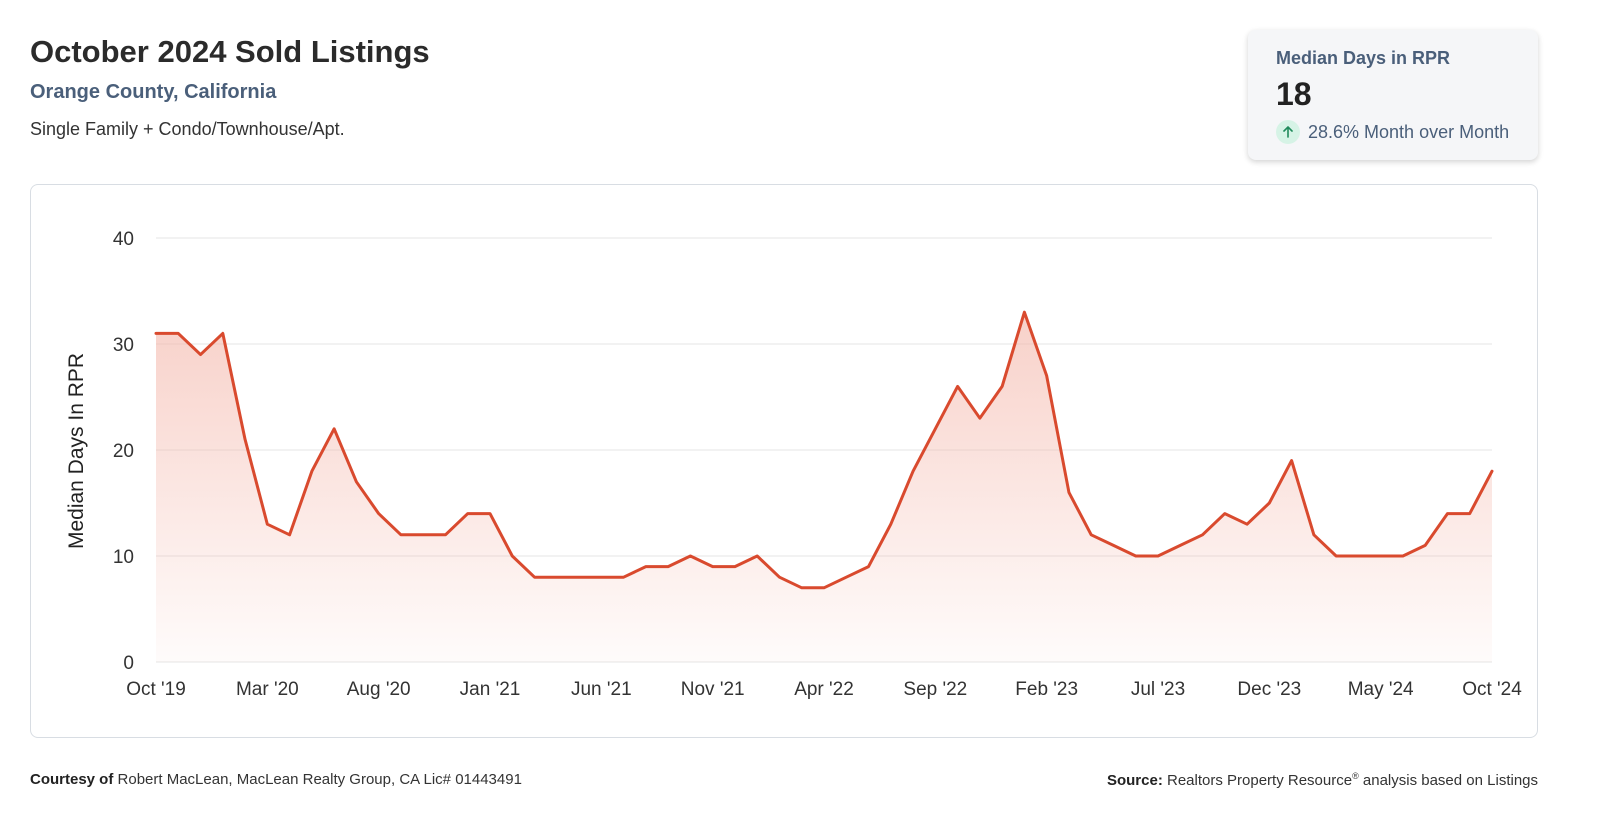 The height and width of the screenshot is (840, 1600). Describe the element at coordinates (187, 129) in the screenshot. I see `property-segment: Single Family + Condo/Townhouse/Apt.` at that location.